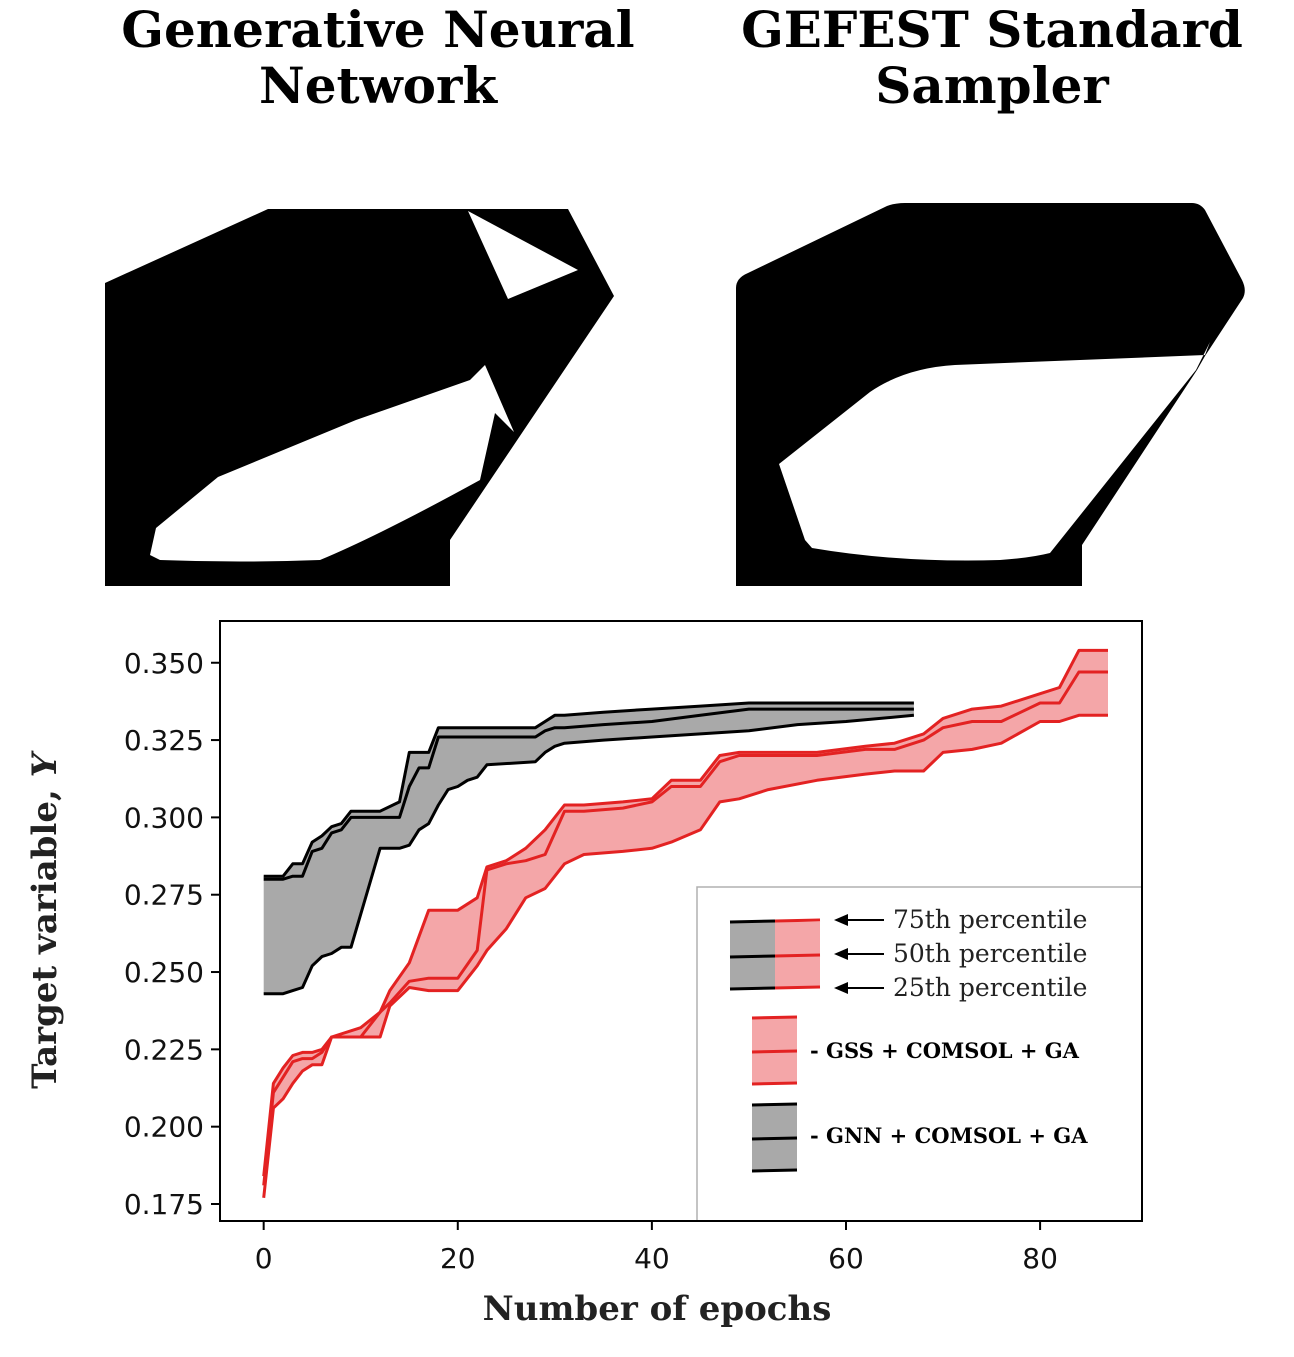 This screenshot has width=1294, height=1357. What do you see at coordinates (164, 817) in the screenshot?
I see `y-tick-label: 0.300` at bounding box center [164, 817].